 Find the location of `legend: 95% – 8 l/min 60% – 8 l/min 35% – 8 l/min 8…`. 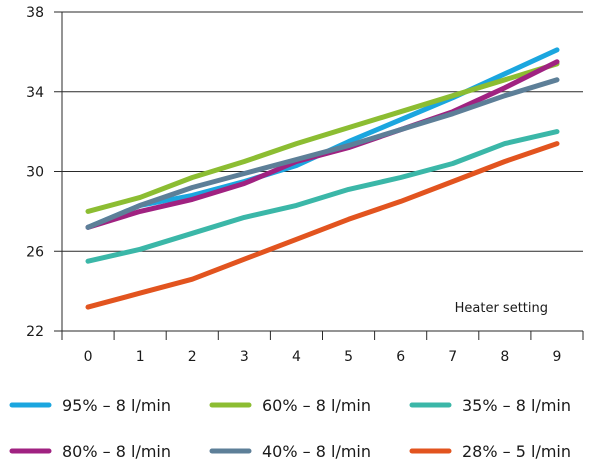

legend: 95% – 8 l/min 60% – 8 l/min 35% – 8 l/min 8… is located at coordinates (290, 428).